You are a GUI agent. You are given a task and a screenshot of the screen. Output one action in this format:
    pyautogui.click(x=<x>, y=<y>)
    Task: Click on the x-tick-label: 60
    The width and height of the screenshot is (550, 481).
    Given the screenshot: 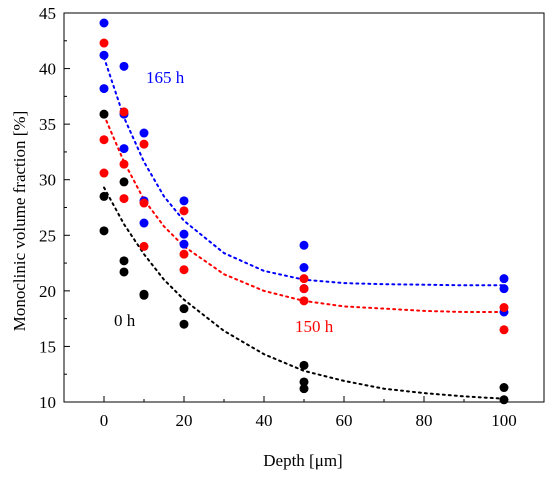 What is the action you would take?
    pyautogui.click(x=344, y=420)
    